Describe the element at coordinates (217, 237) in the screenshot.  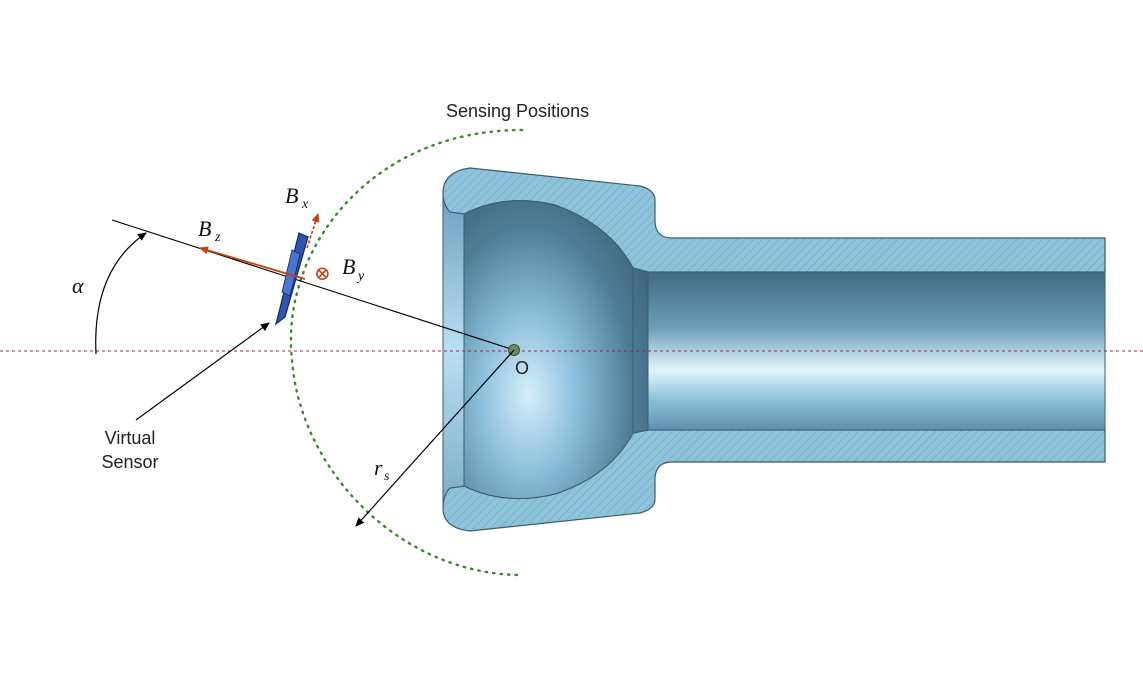
I see `bz-subscript: z` at that location.